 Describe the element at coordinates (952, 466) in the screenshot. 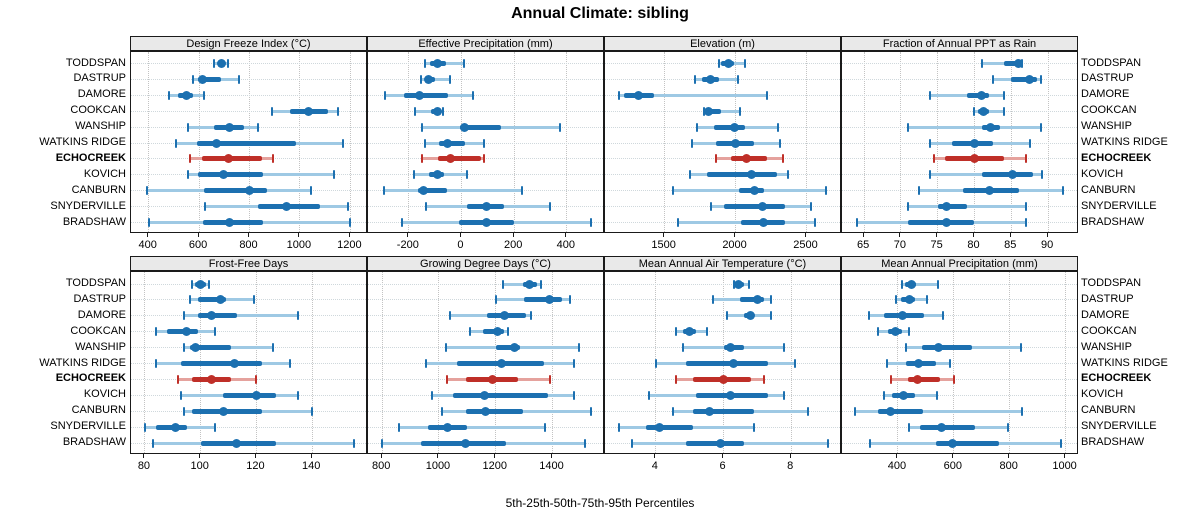

I see `axis-tick-label: 600` at that location.